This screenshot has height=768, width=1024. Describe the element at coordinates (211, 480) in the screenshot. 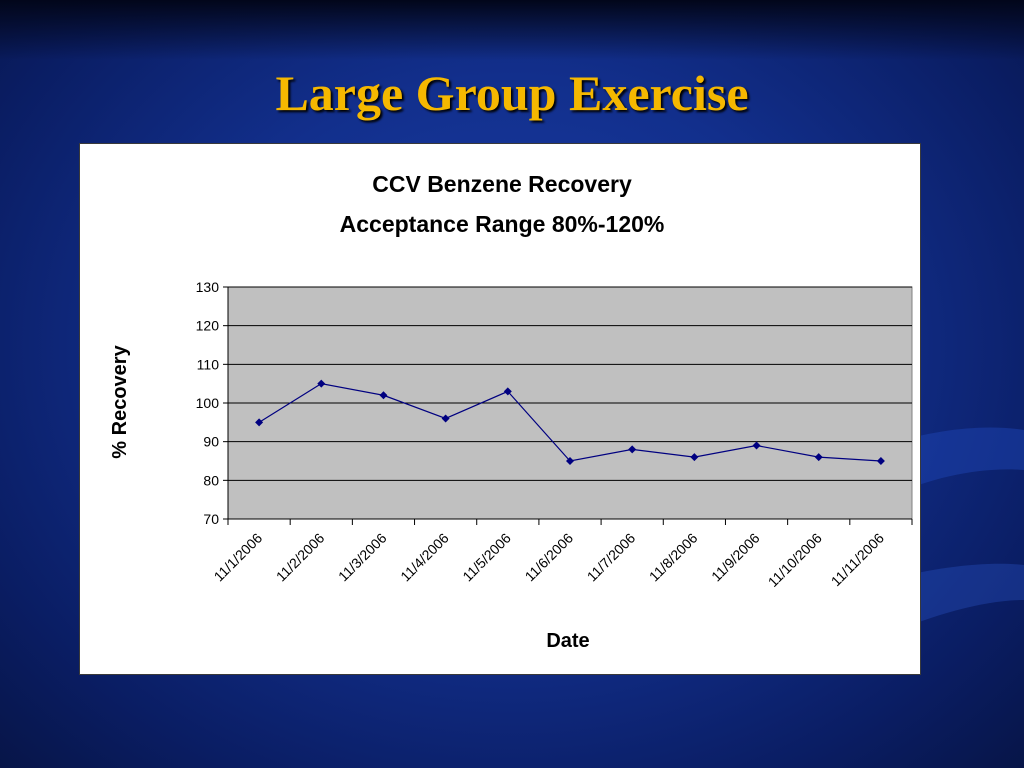

I see `y-tick-label: 80` at that location.